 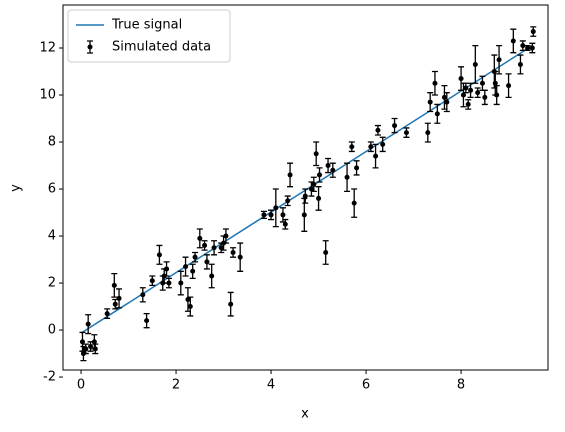 I want to click on x-tick-label: 4, so click(x=271, y=385).